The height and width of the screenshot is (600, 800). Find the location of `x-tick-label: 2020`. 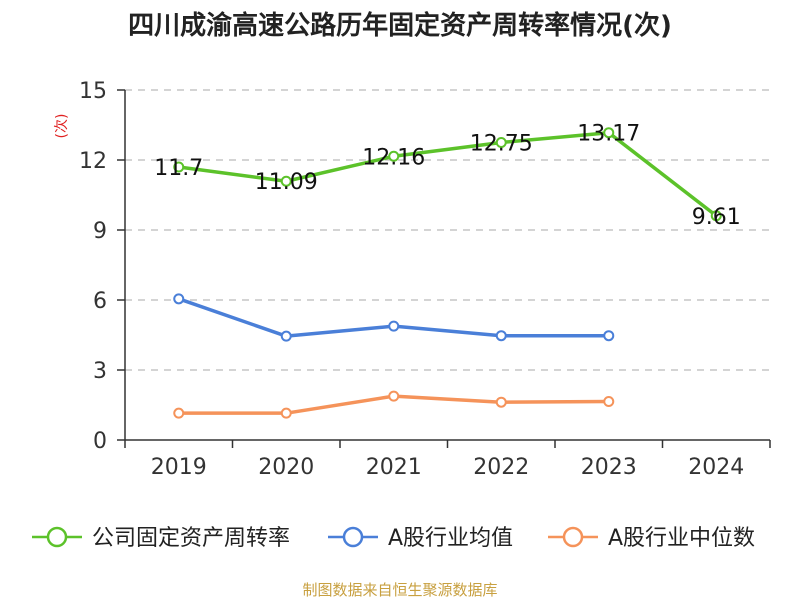

x-tick-label: 2020 is located at coordinates (286, 467).